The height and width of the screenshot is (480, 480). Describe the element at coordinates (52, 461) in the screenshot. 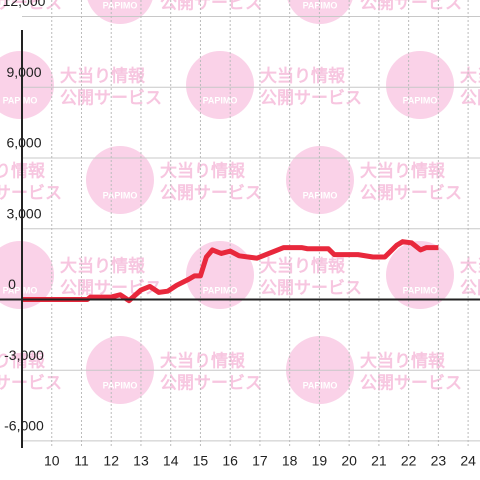

I see `x-tick-label: 10` at that location.